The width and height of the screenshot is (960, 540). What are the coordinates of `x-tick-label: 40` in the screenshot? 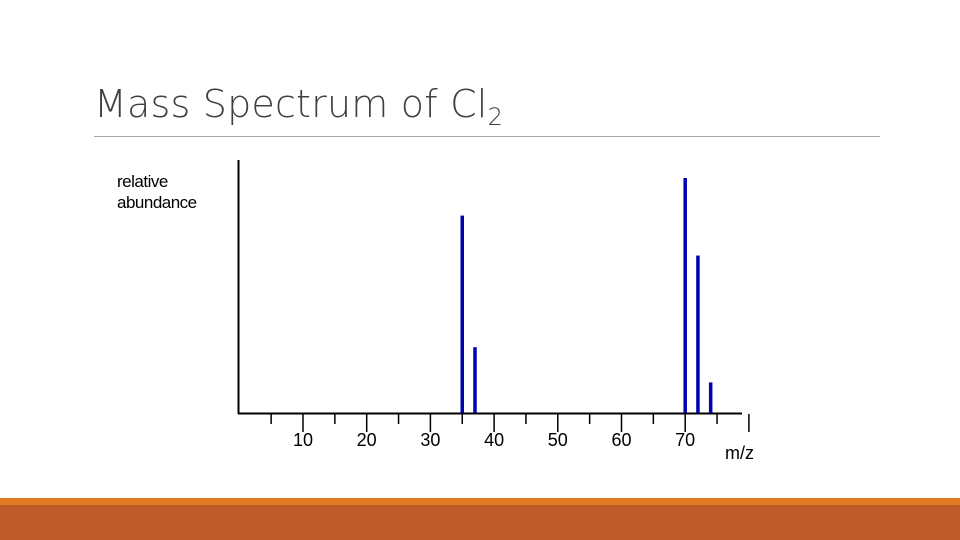 It's located at (494, 440).